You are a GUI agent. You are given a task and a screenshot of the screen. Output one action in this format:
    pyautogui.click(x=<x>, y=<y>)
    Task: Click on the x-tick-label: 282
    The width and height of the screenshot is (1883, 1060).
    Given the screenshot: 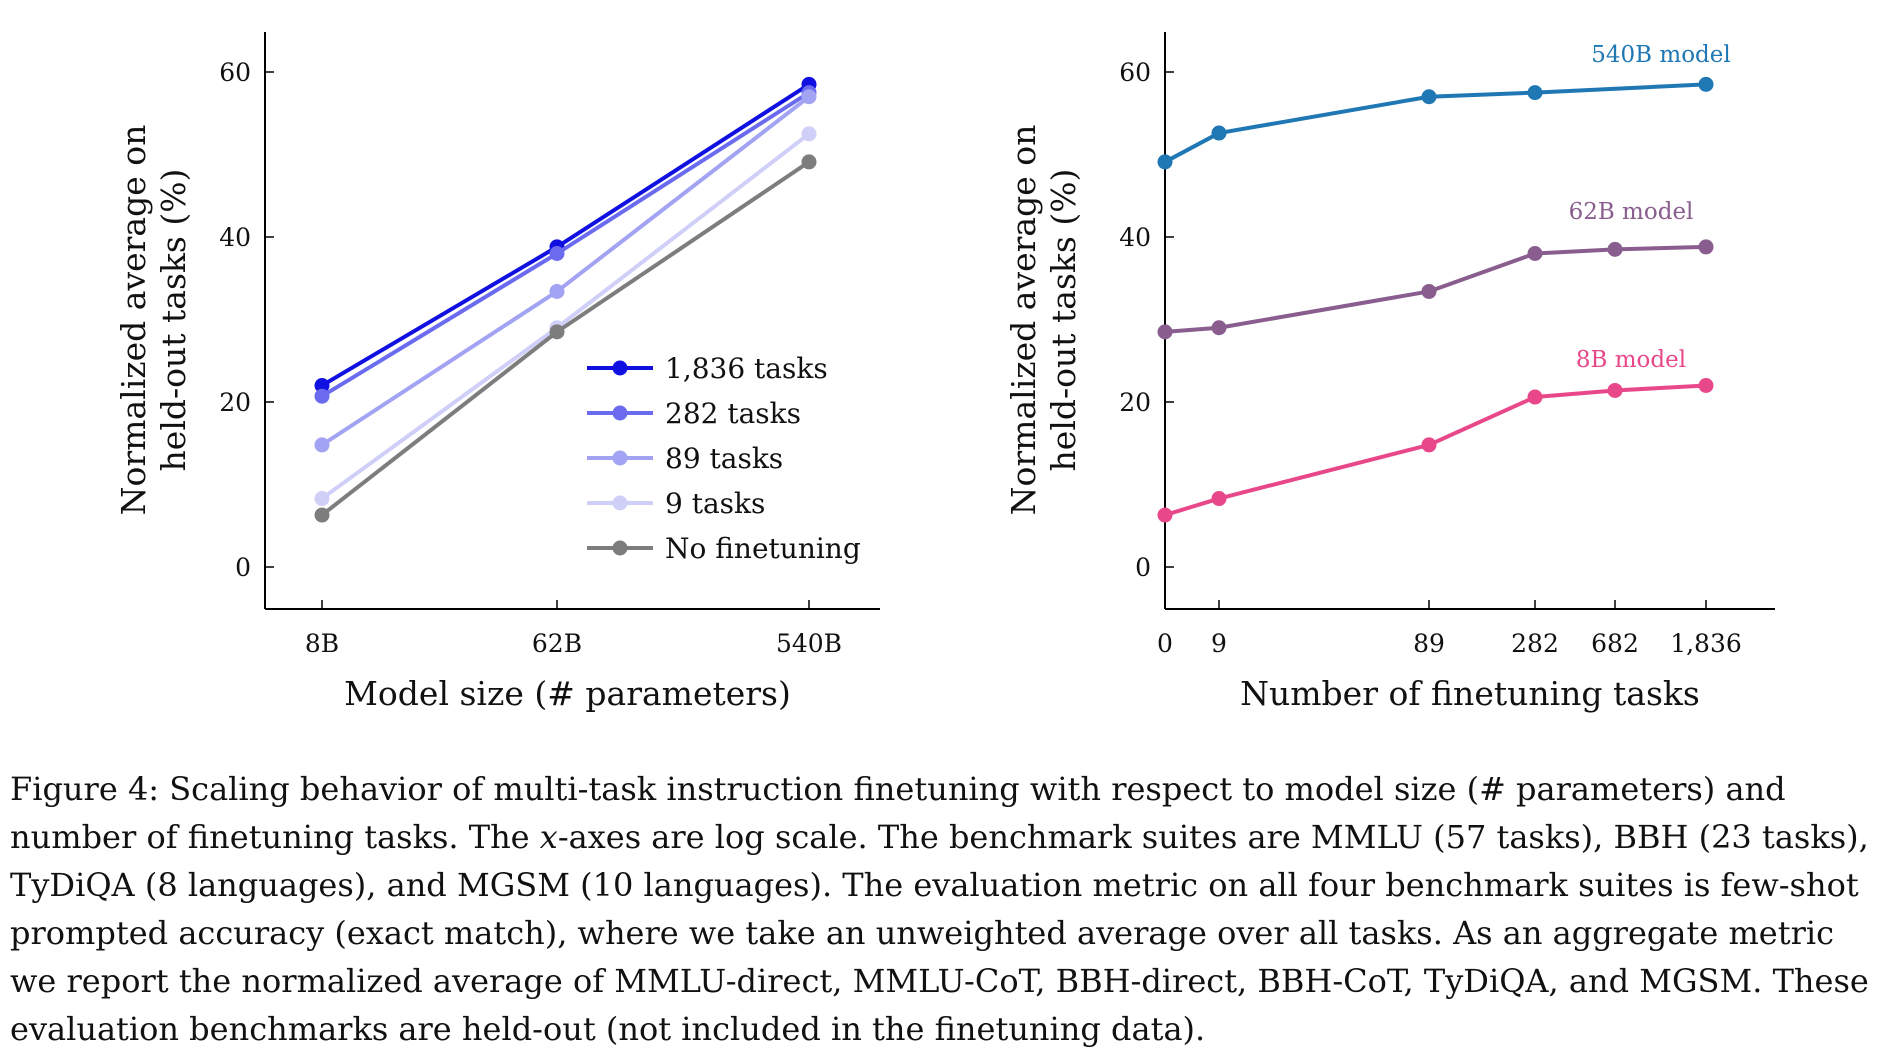 What is the action you would take?
    pyautogui.click(x=1535, y=643)
    